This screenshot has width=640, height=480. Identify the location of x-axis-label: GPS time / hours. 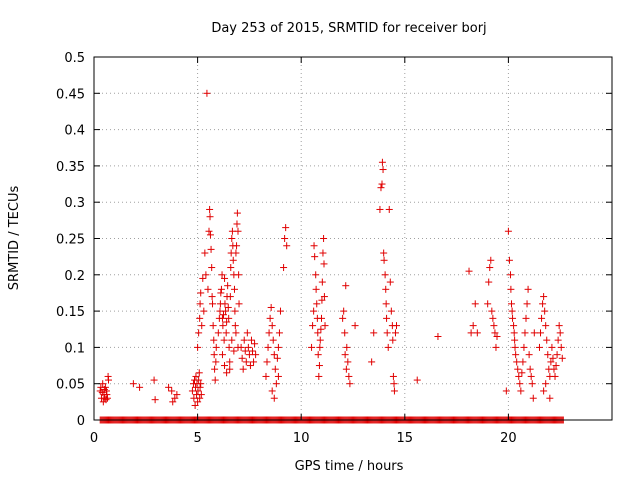
(349, 466).